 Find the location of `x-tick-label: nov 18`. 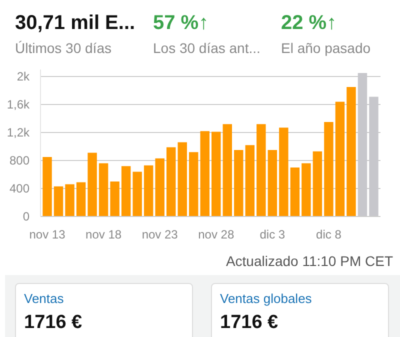

x-tick-label: nov 18 is located at coordinates (104, 235).